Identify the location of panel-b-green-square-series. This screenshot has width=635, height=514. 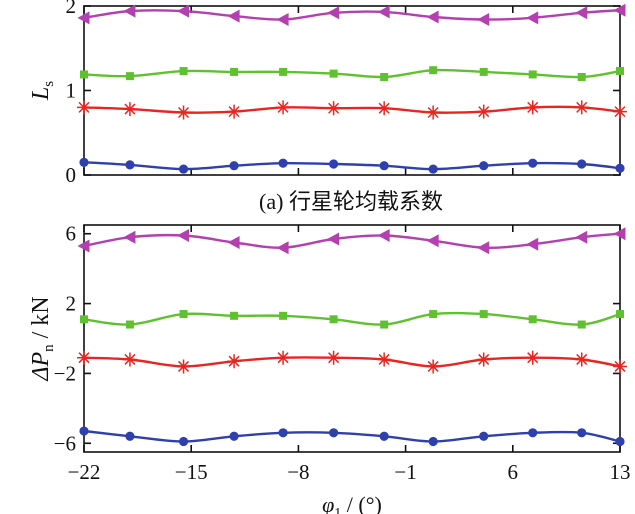
(352, 319).